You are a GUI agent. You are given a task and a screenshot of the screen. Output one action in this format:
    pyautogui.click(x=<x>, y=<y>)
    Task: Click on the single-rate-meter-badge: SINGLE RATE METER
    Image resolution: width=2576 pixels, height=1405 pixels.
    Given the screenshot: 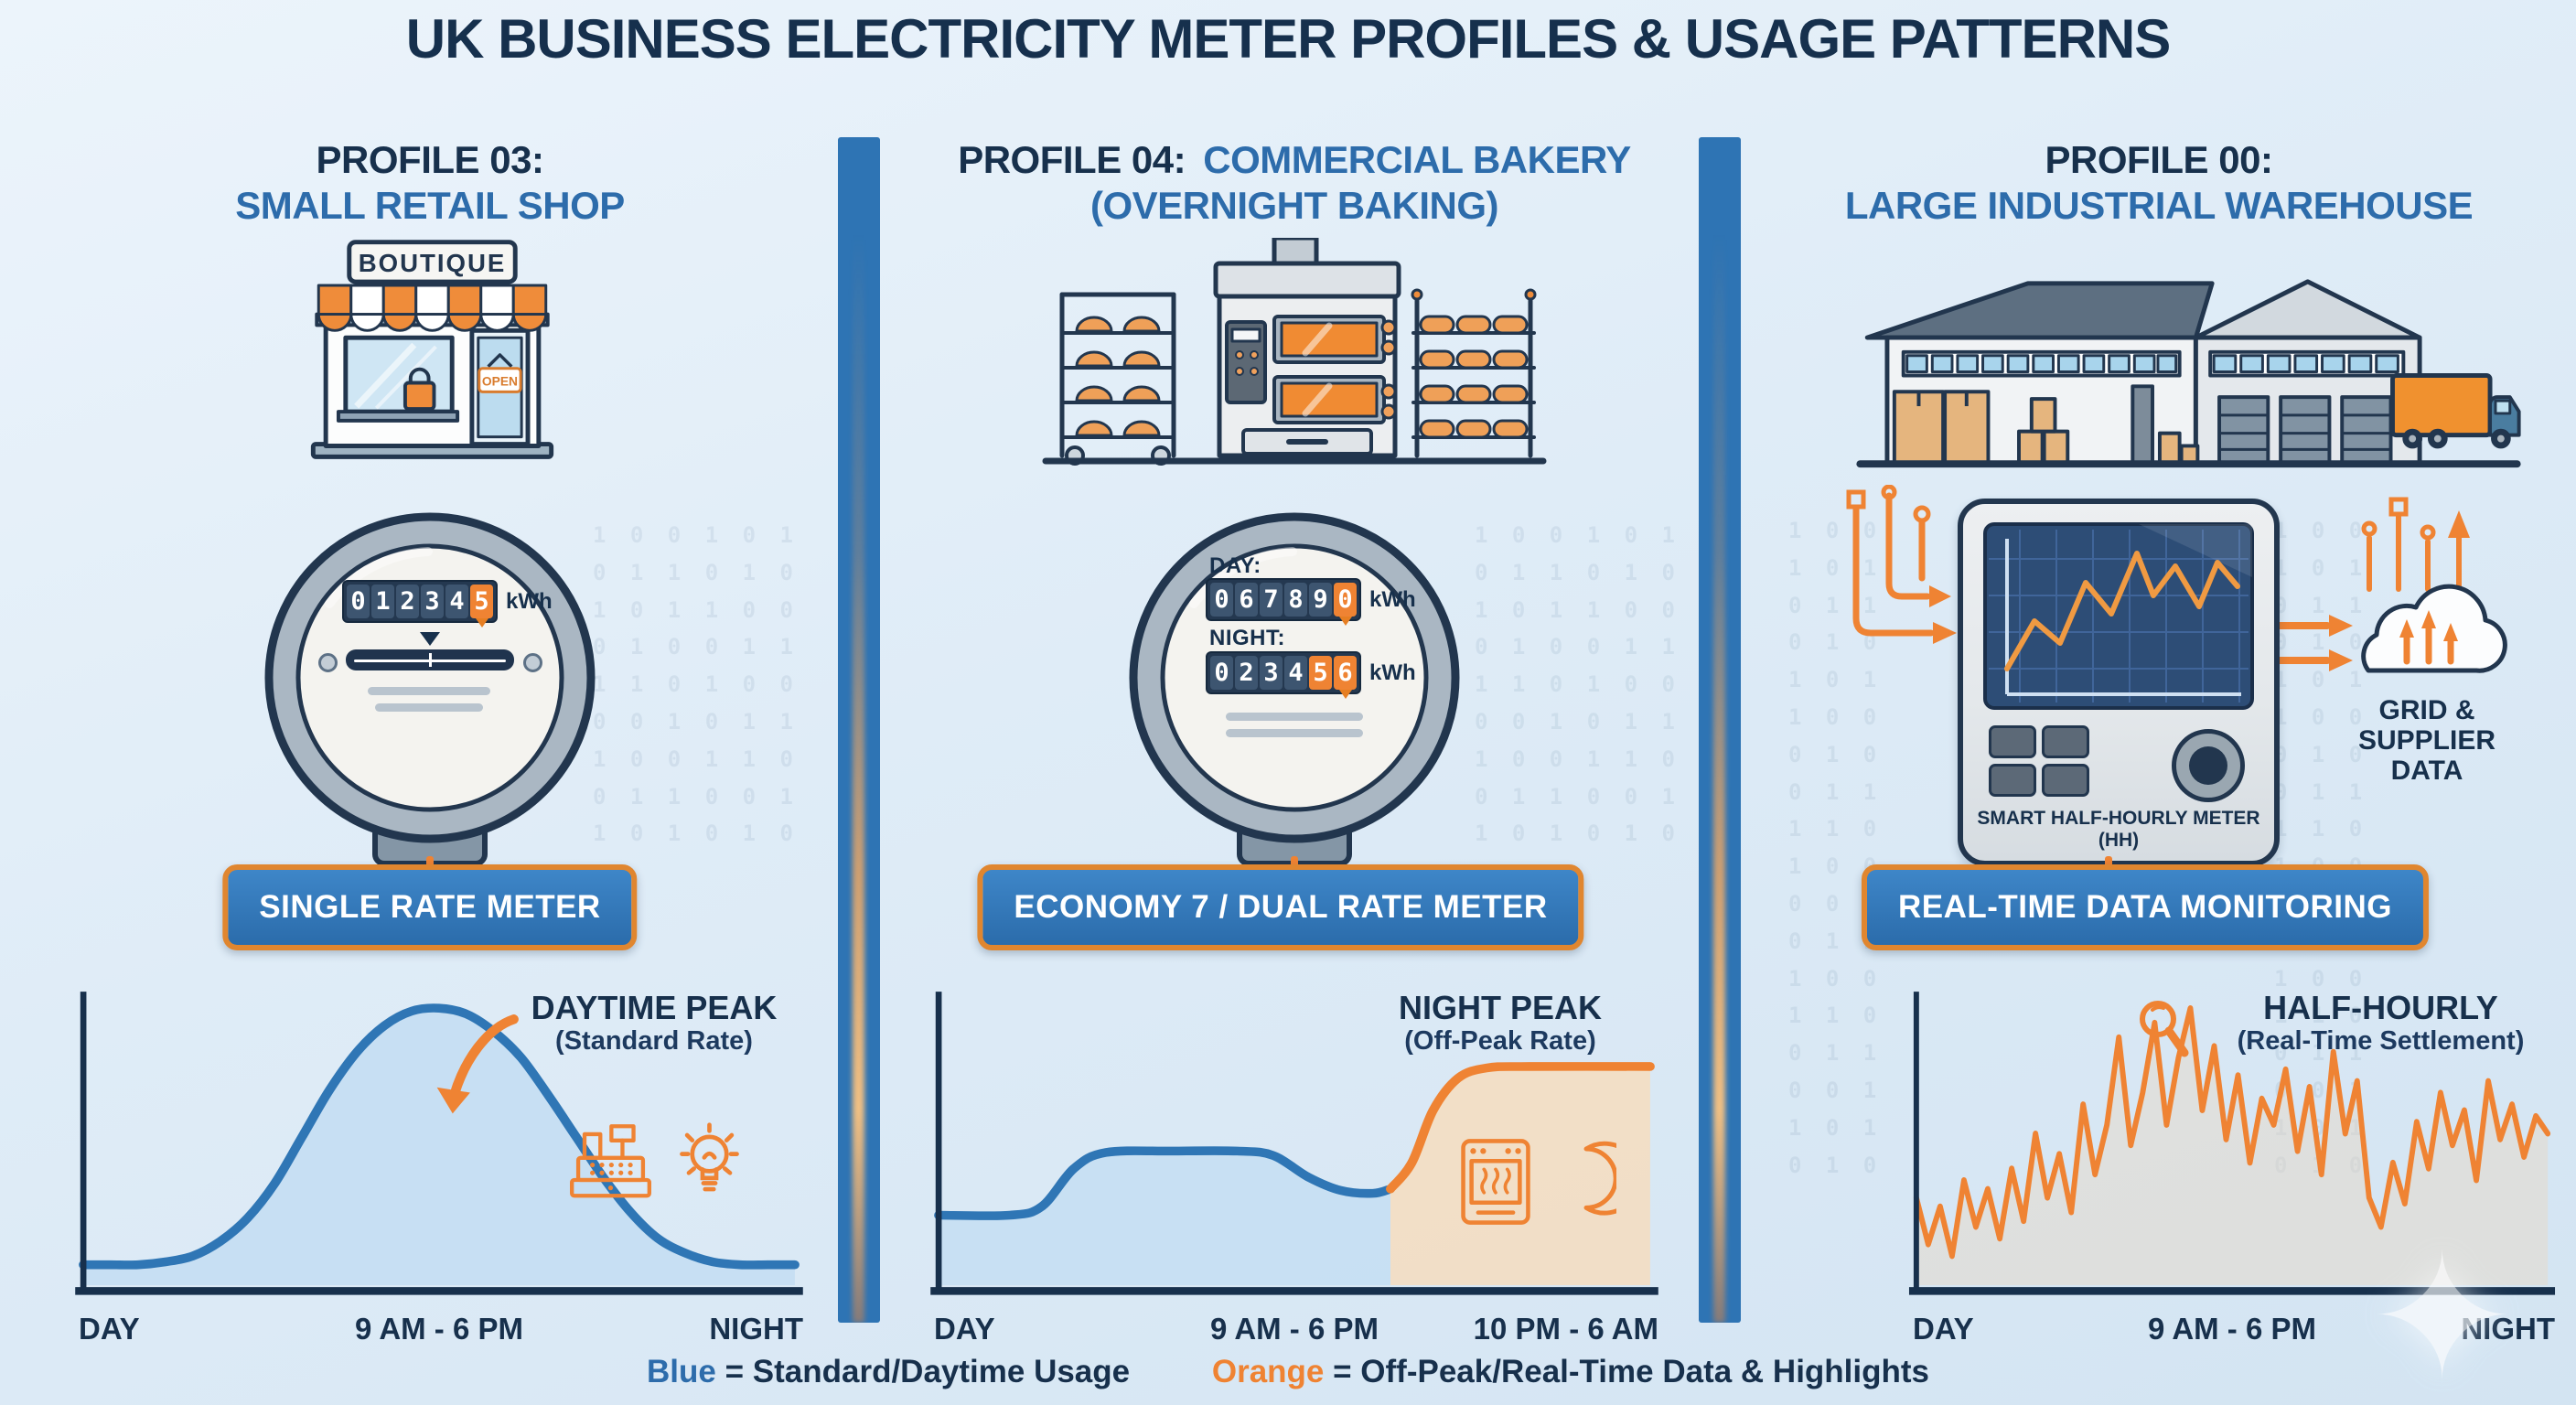 What is the action you would take?
    pyautogui.click(x=430, y=907)
    